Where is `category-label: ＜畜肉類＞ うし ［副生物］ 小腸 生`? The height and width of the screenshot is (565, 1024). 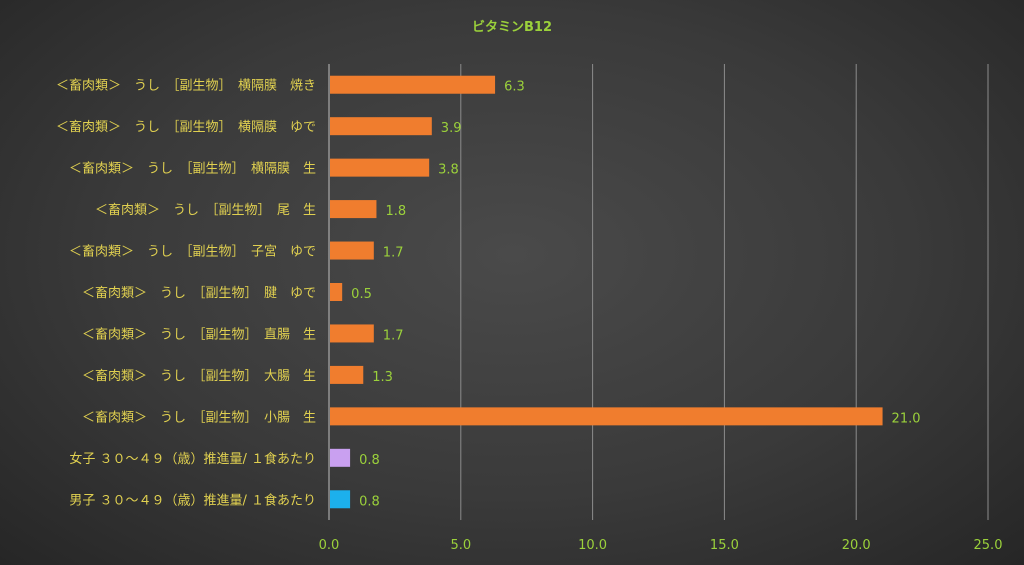 category-label: ＜畜肉類＞ うし ［副生物］ 小腸 生 is located at coordinates (199, 417).